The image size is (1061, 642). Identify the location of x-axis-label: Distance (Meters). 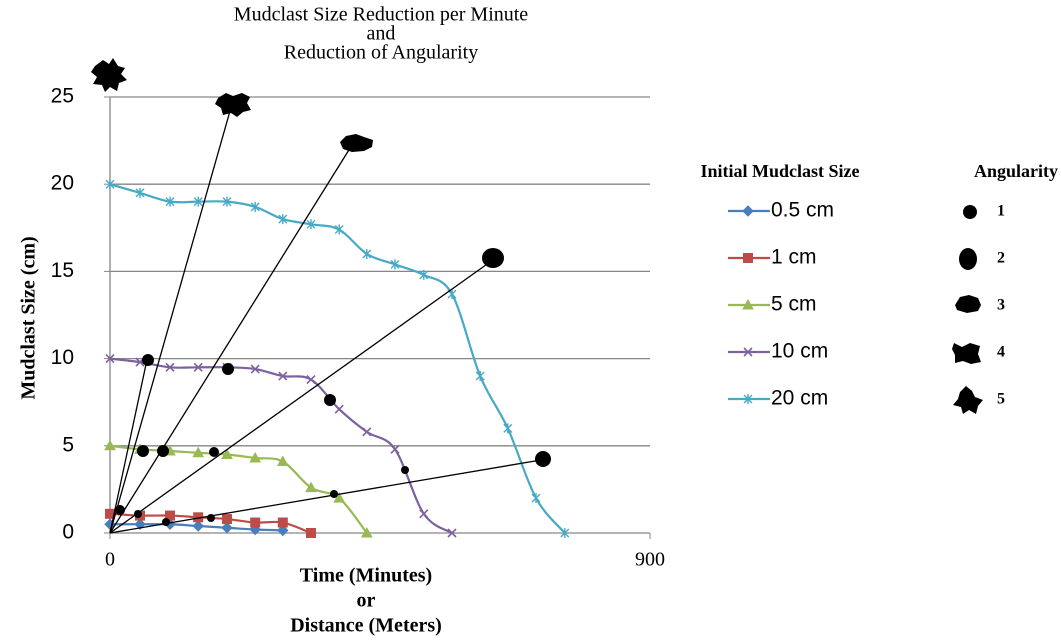
(366, 626).